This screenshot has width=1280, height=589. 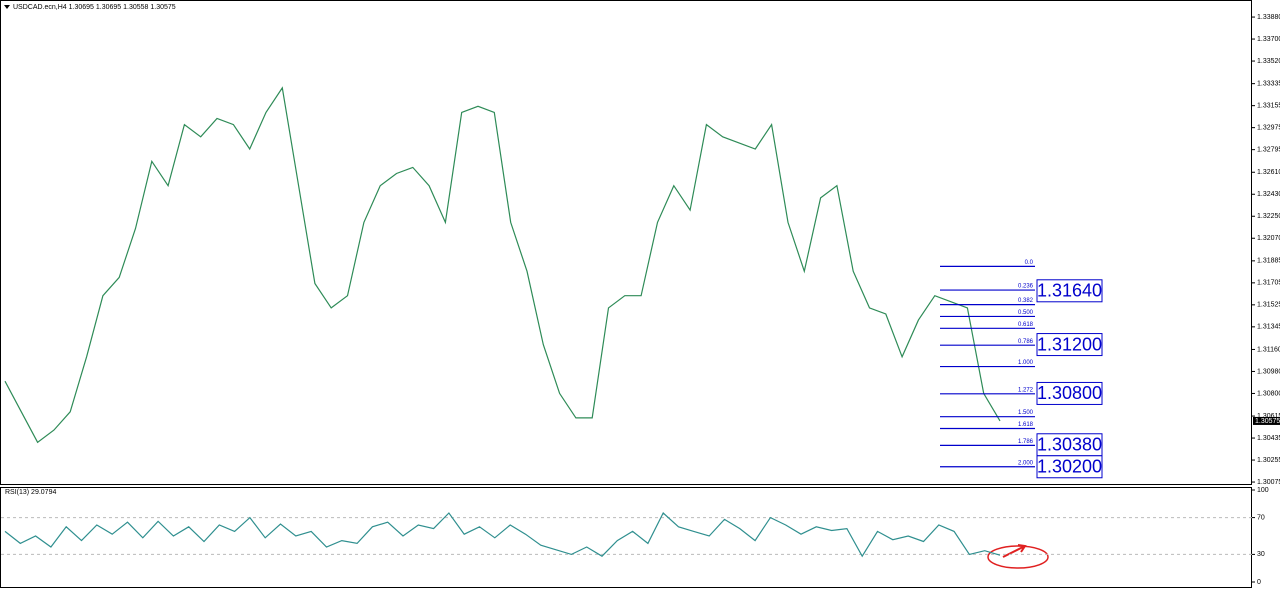 I want to click on y-tick-label: 0, so click(x=1259, y=582).